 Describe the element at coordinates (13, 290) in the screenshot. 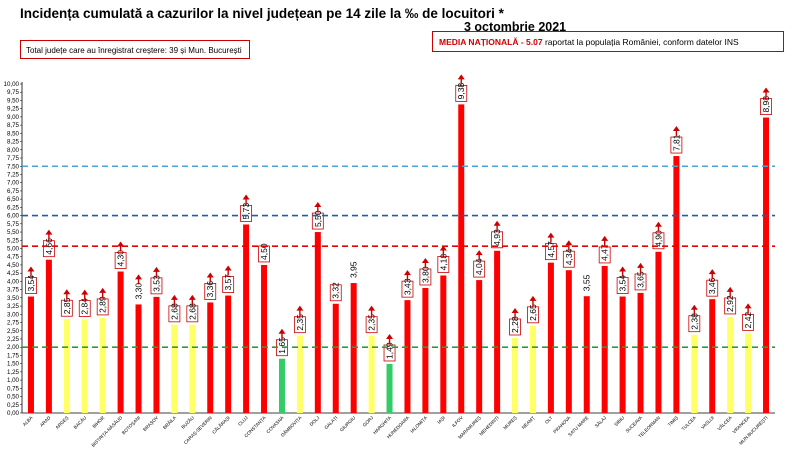

I see `y-tick-label: 3,75` at that location.